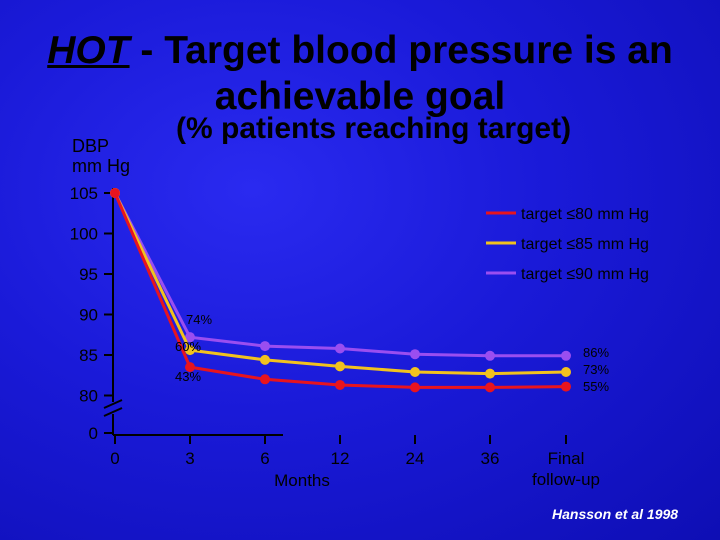 Image resolution: width=720 pixels, height=540 pixels. What do you see at coordinates (199, 319) in the screenshot?
I see `annotation-3-months: 74%` at bounding box center [199, 319].